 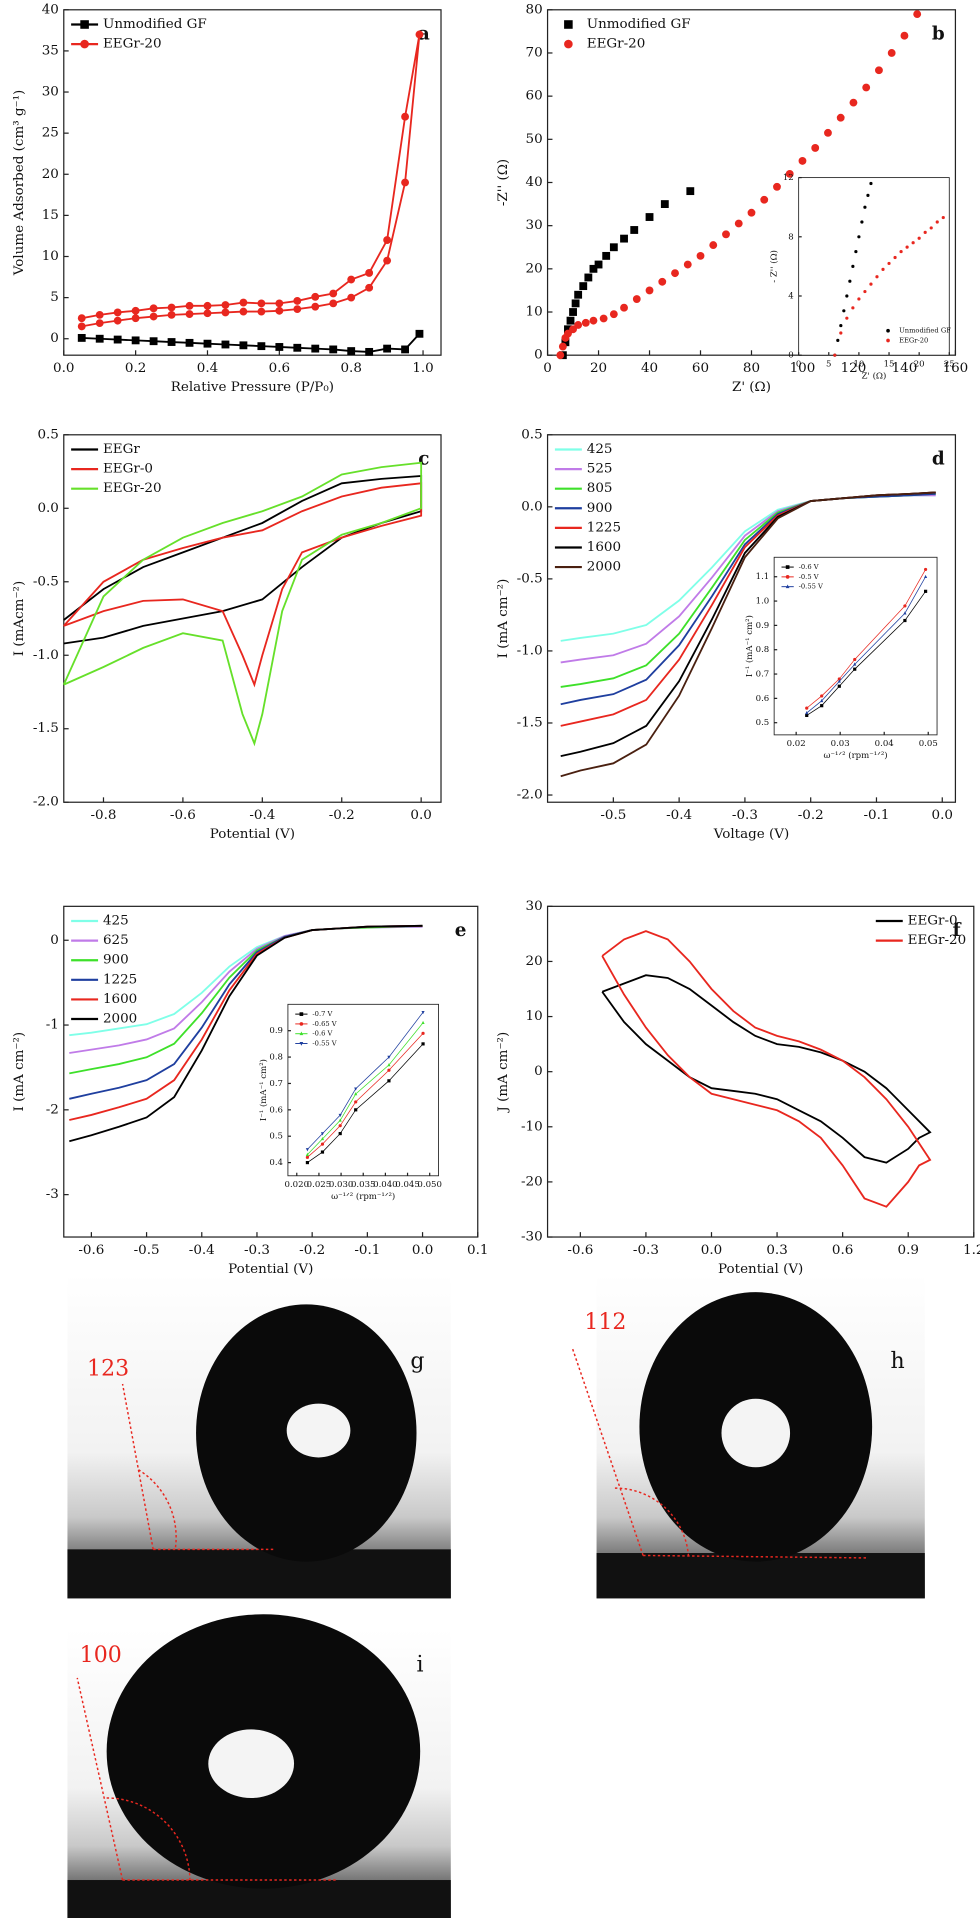 I want to click on panel-label: i, so click(x=420, y=1665).